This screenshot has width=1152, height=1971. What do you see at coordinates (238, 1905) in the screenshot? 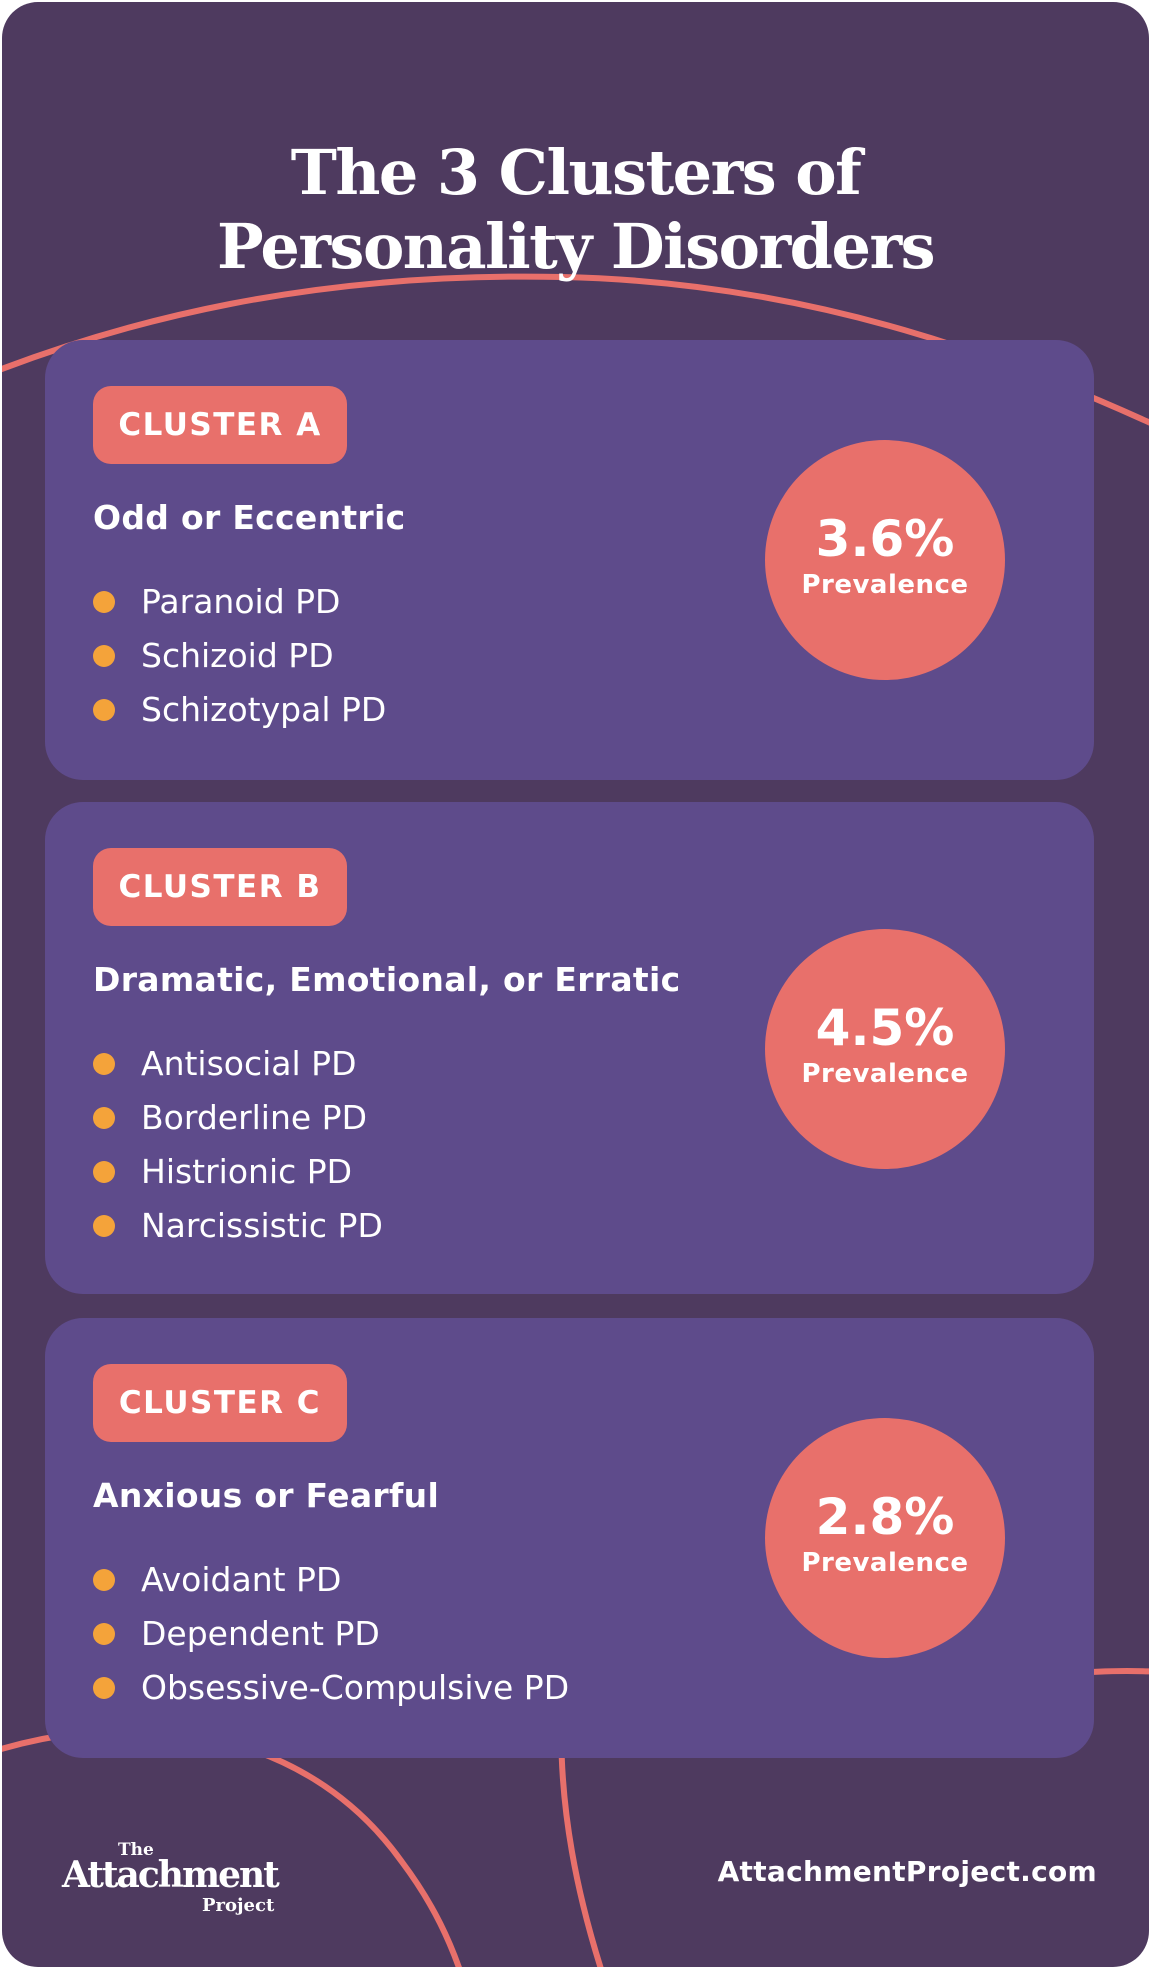
I see `logo-project-text: Project` at bounding box center [238, 1905].